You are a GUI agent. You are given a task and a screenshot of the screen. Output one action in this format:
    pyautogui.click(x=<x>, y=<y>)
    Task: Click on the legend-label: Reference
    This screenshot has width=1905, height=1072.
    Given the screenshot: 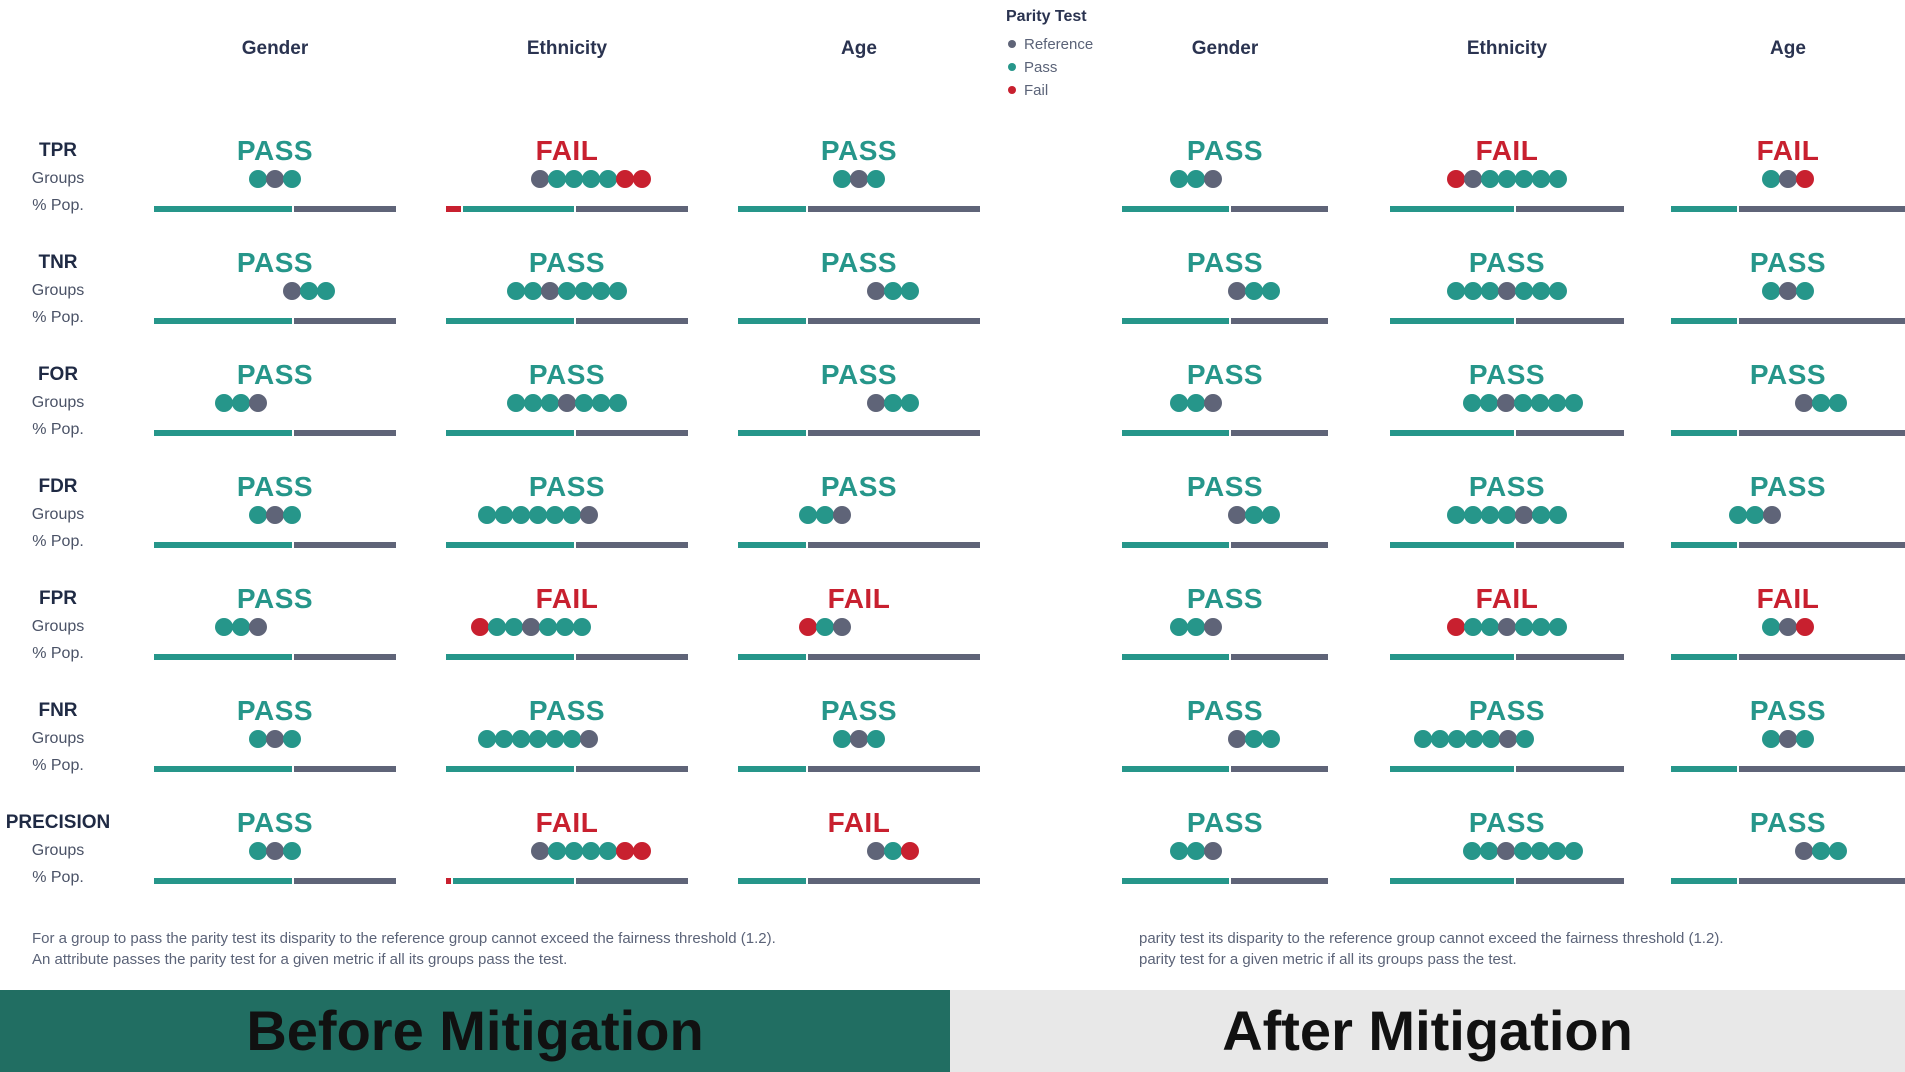 What is the action you would take?
    pyautogui.click(x=1059, y=44)
    